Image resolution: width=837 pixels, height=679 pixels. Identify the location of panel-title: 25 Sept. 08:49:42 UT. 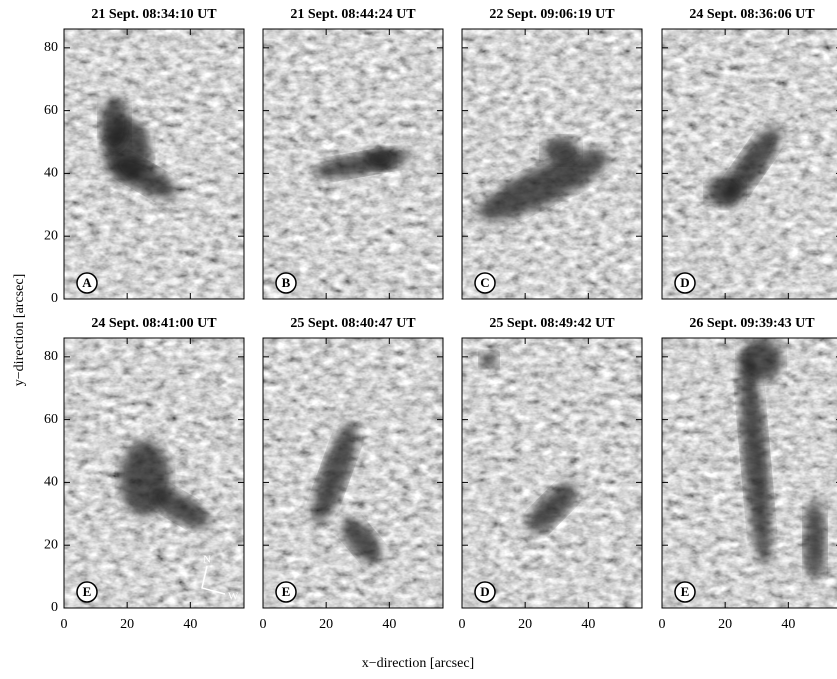
(552, 323).